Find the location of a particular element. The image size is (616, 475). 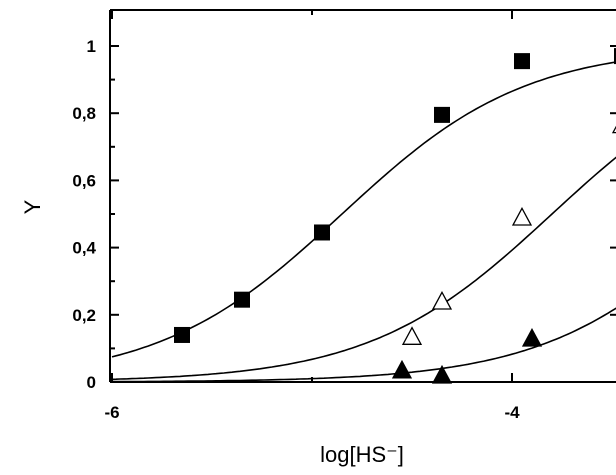

y-tick-label: 0,8 is located at coordinates (84, 113).